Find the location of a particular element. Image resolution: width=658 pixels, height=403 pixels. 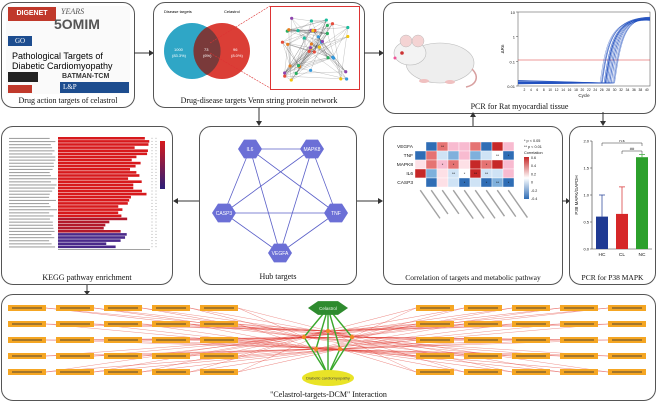

p38-bar-nc is located at coordinates (642, 203).